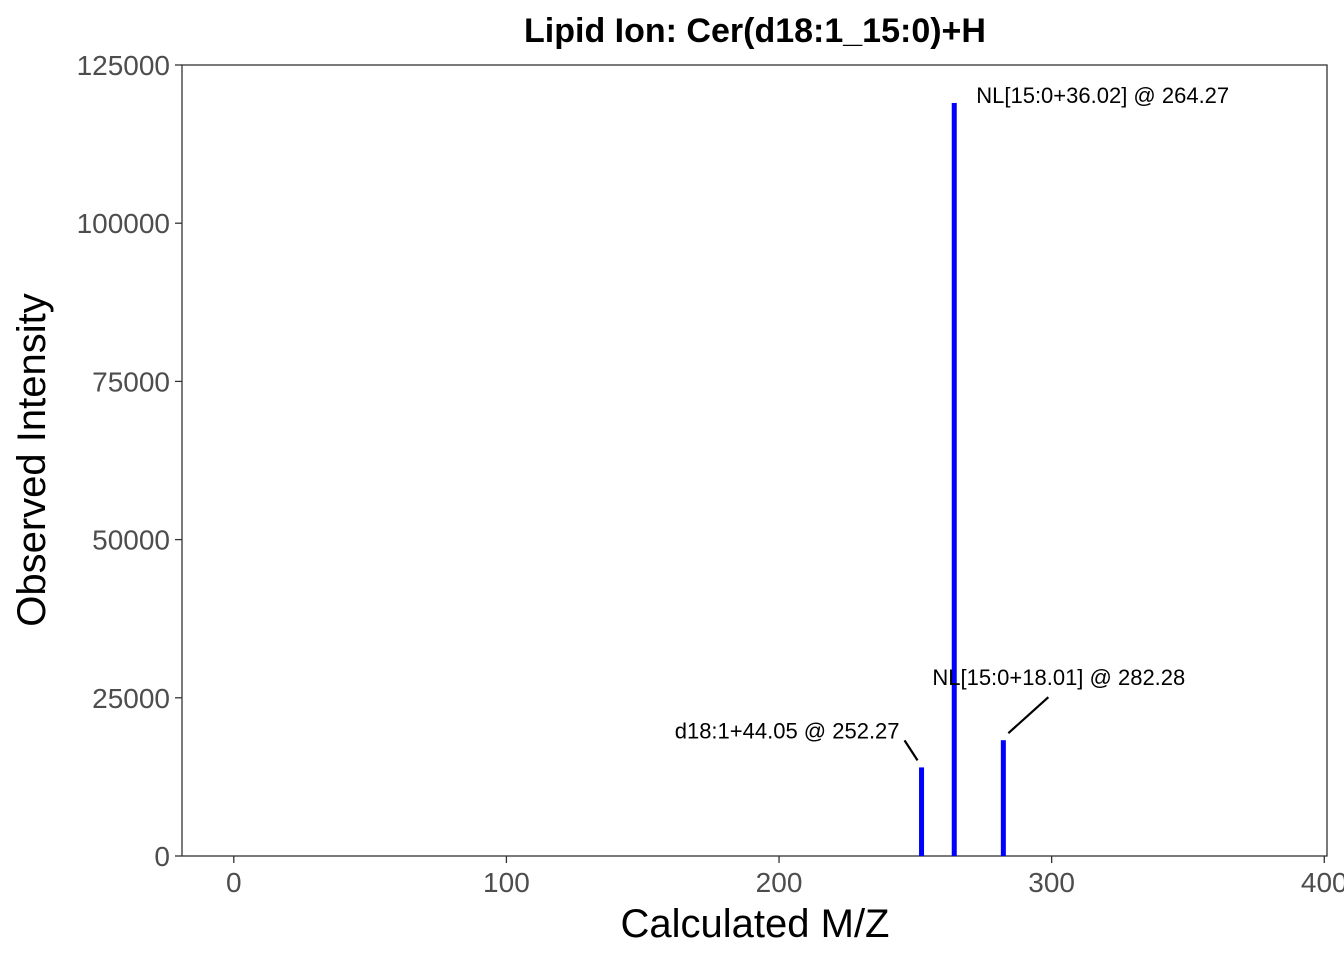 The image size is (1344, 960). Describe the element at coordinates (755, 31) in the screenshot. I see `chart-title: Lipid Ion: Cer(d18:1_15:0)+H` at that location.